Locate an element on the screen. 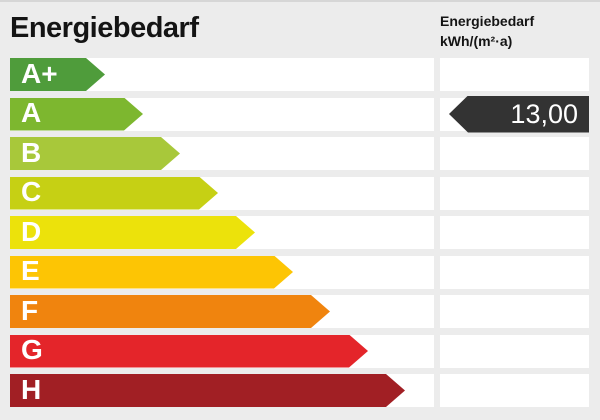  page-title: Energiebedarf is located at coordinates (104, 28).